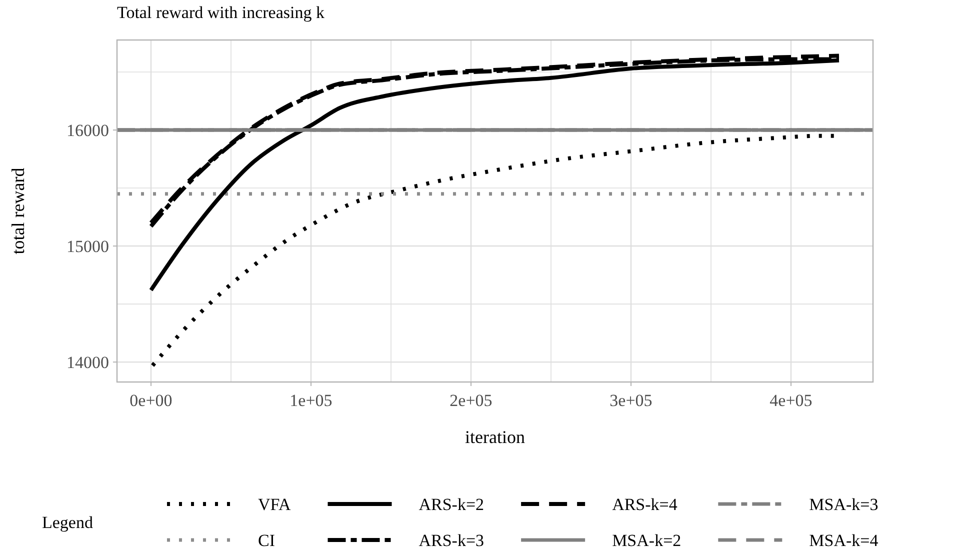  Describe the element at coordinates (267, 540) in the screenshot. I see `legend-label: CI` at that location.